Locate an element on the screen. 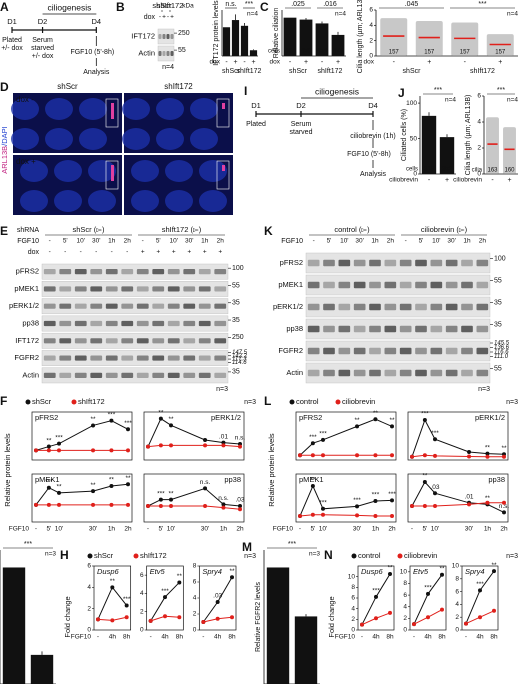 The height and width of the screenshot is (689, 520). sig-label: n.s. is located at coordinates (240, 438).